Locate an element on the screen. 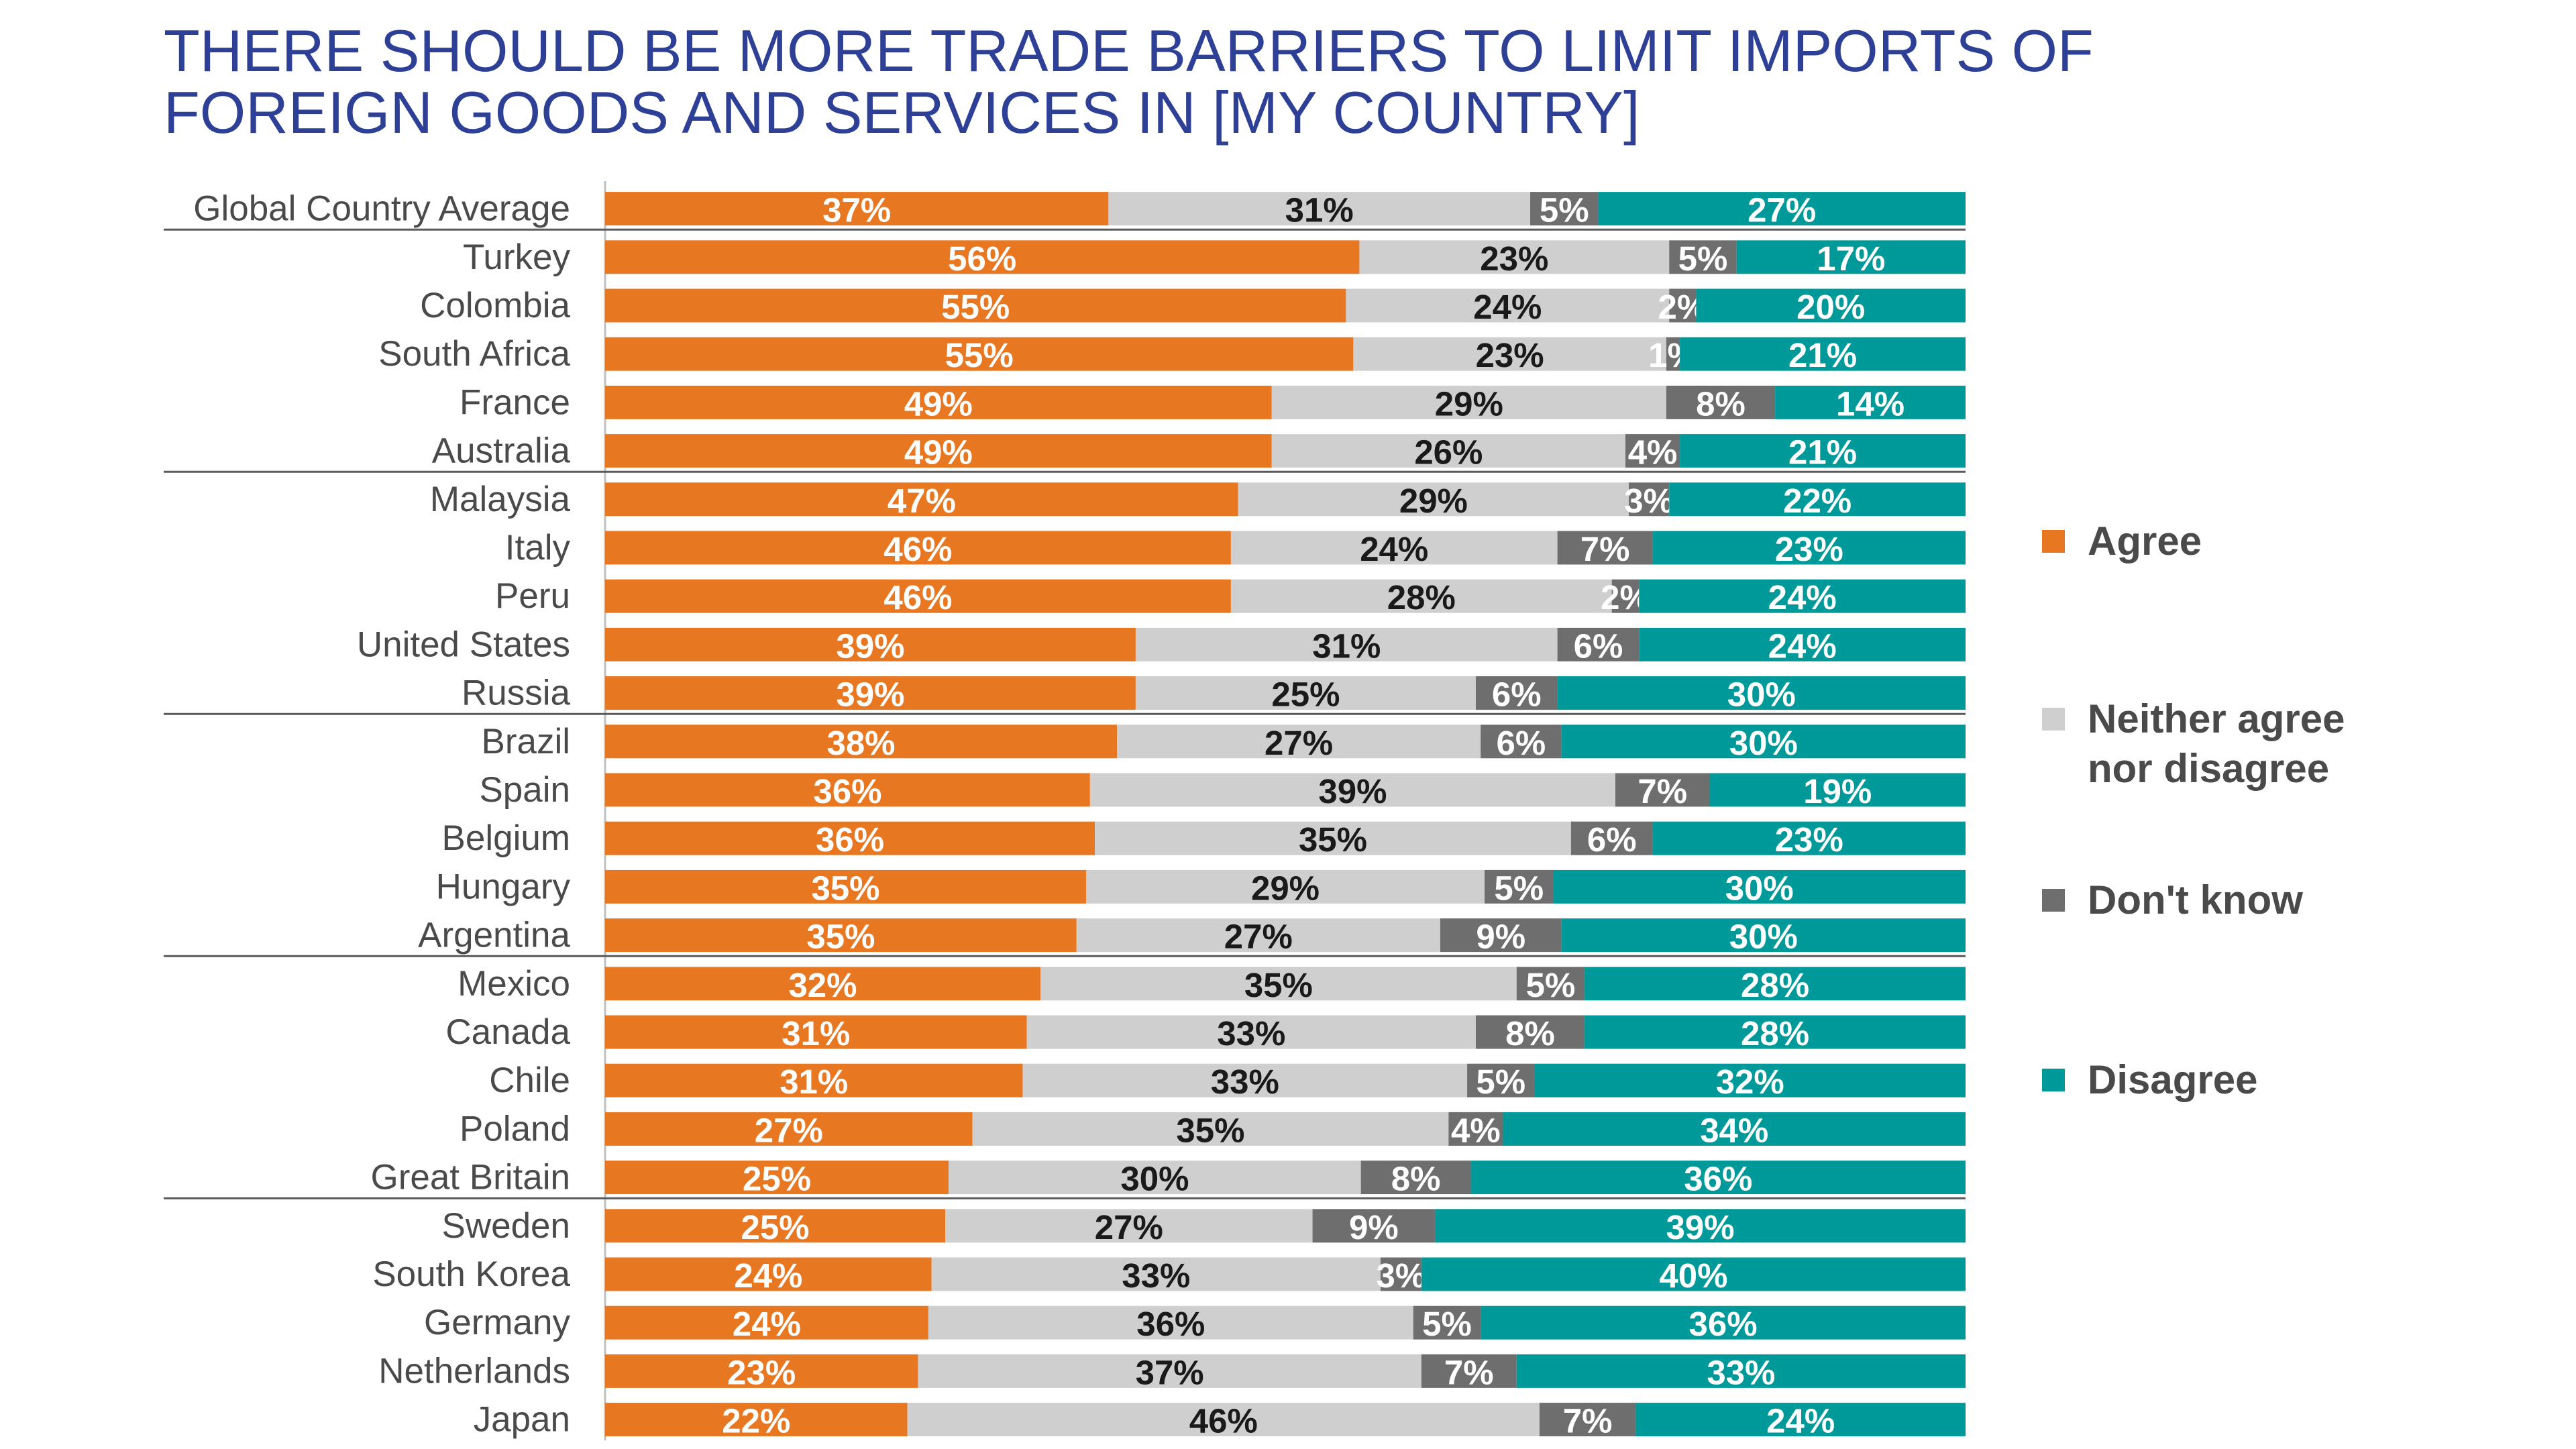 The width and height of the screenshot is (2576, 1449). category-label: Sweden is located at coordinates (505, 1226).